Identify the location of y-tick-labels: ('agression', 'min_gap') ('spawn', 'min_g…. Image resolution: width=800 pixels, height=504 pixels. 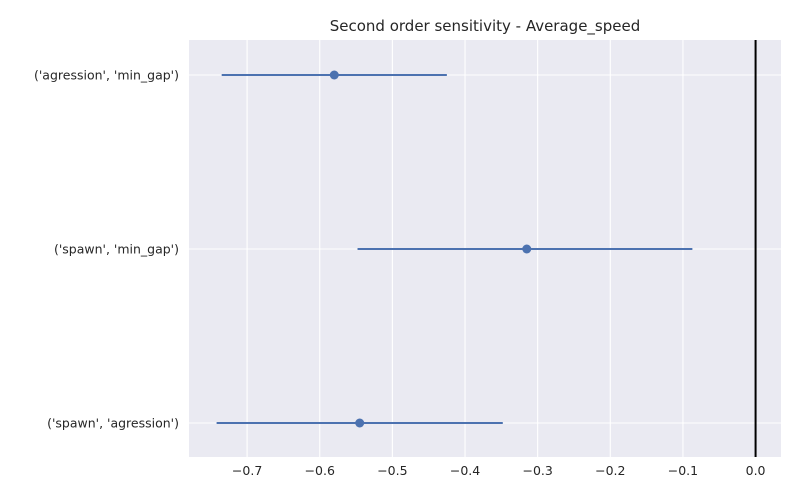
(106, 249).